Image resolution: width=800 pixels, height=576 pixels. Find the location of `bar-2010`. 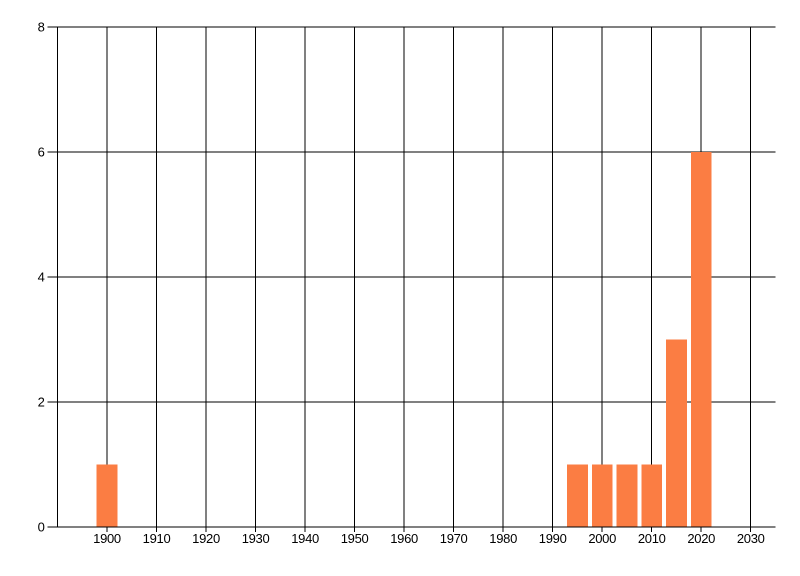

bar-2010 is located at coordinates (652, 495).